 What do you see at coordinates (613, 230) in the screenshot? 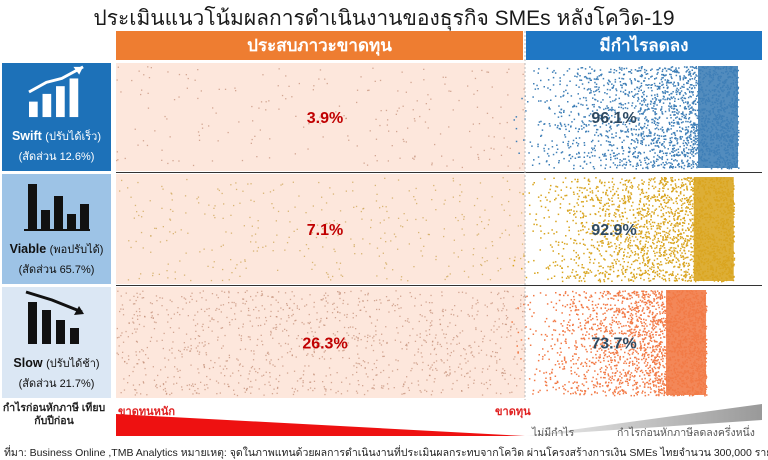
I see `profit-value-label-viable: 92.9%` at bounding box center [613, 230].